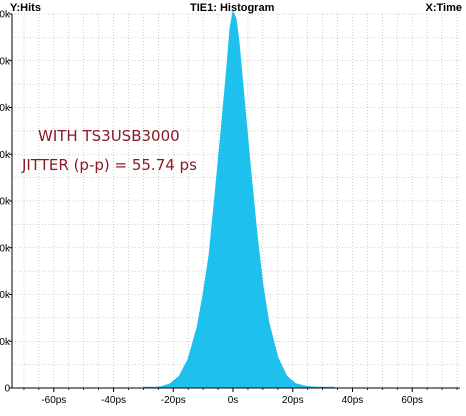 Image resolution: width=466 pixels, height=416 pixels. What do you see at coordinates (173, 400) in the screenshot?
I see `x-tick-label: -20ps` at bounding box center [173, 400].